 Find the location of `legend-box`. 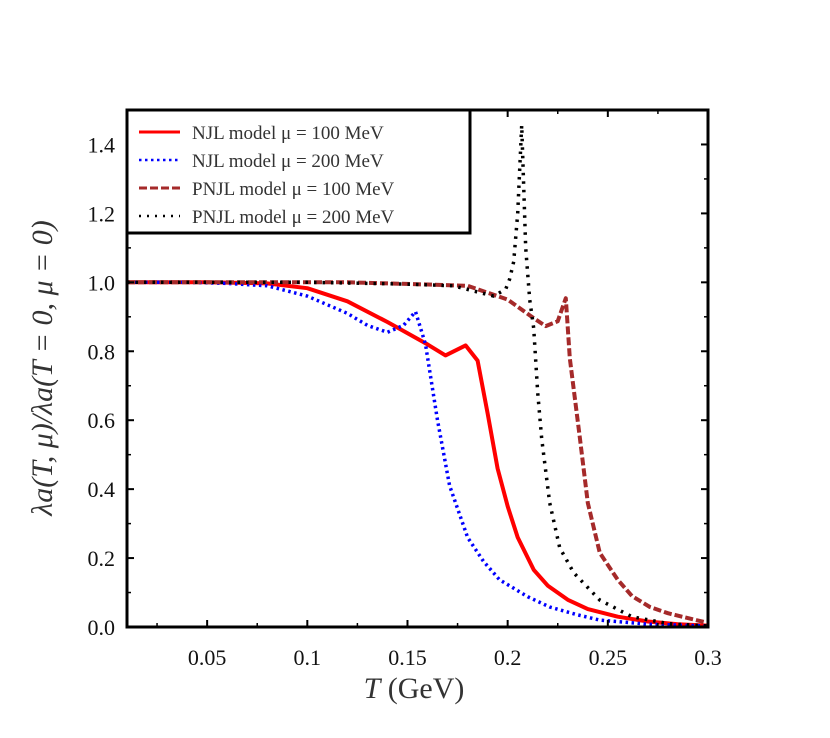

legend-box is located at coordinates (298, 171).